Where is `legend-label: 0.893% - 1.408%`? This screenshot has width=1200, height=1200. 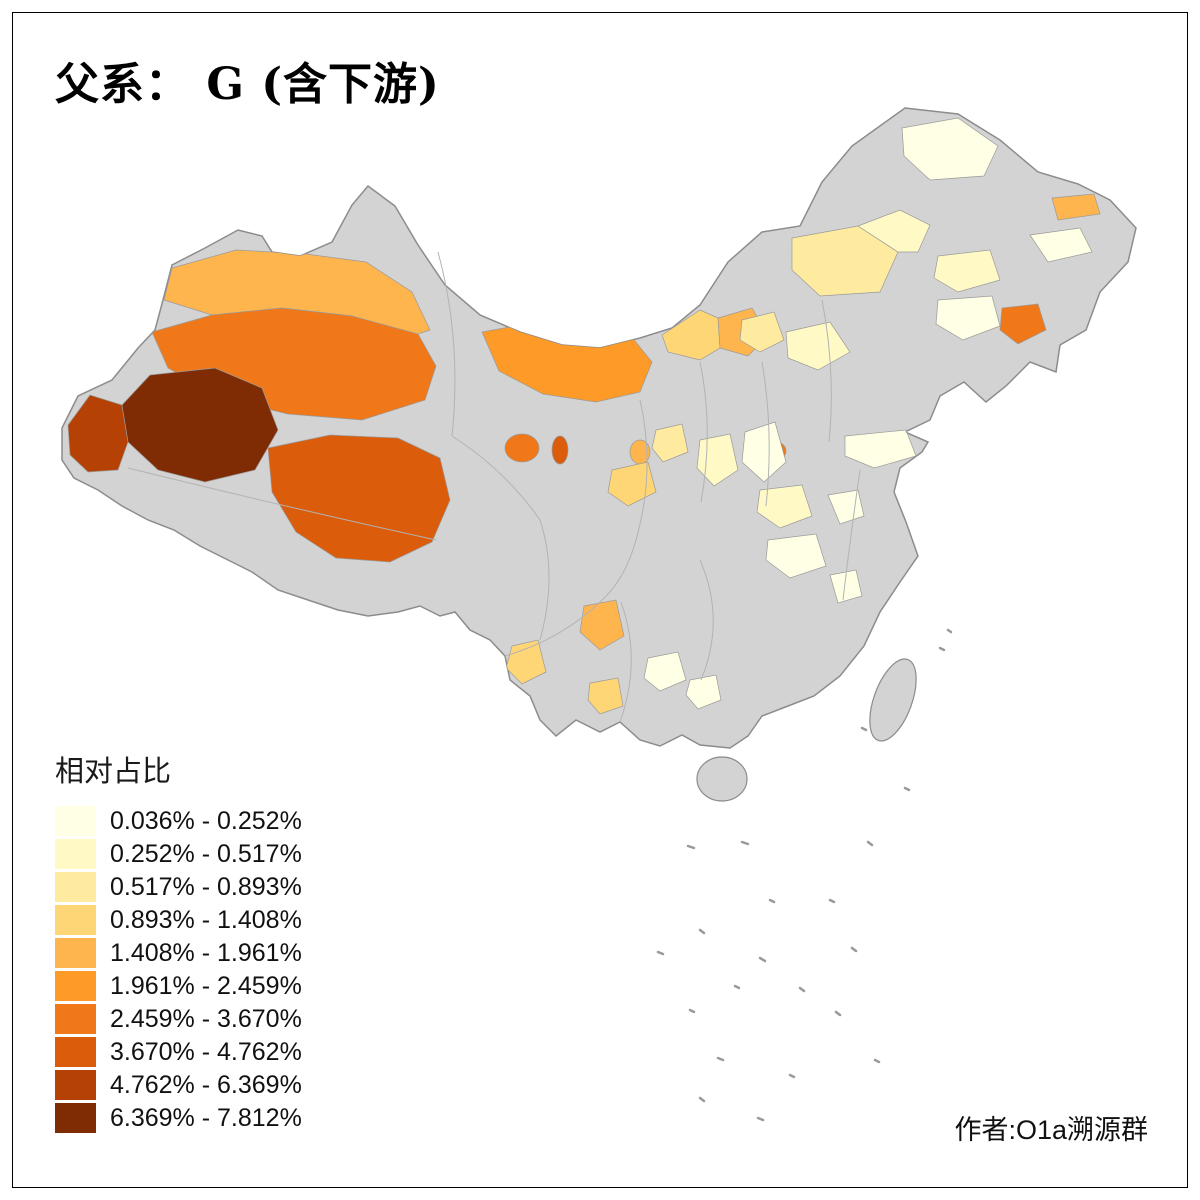 legend-label: 0.893% - 1.408% is located at coordinates (206, 919).